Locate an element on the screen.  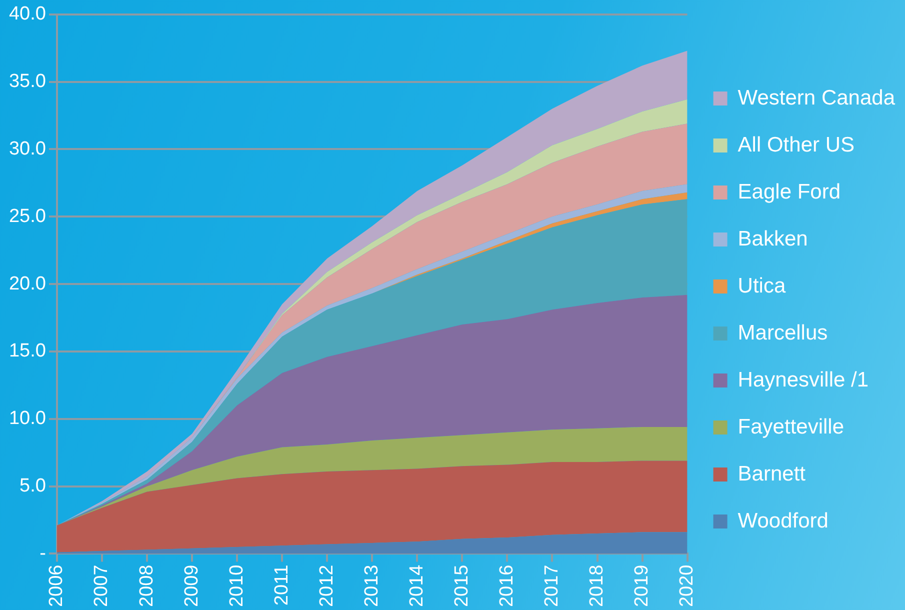
y-tick-label: 5.0 is located at coordinates (33, 486).